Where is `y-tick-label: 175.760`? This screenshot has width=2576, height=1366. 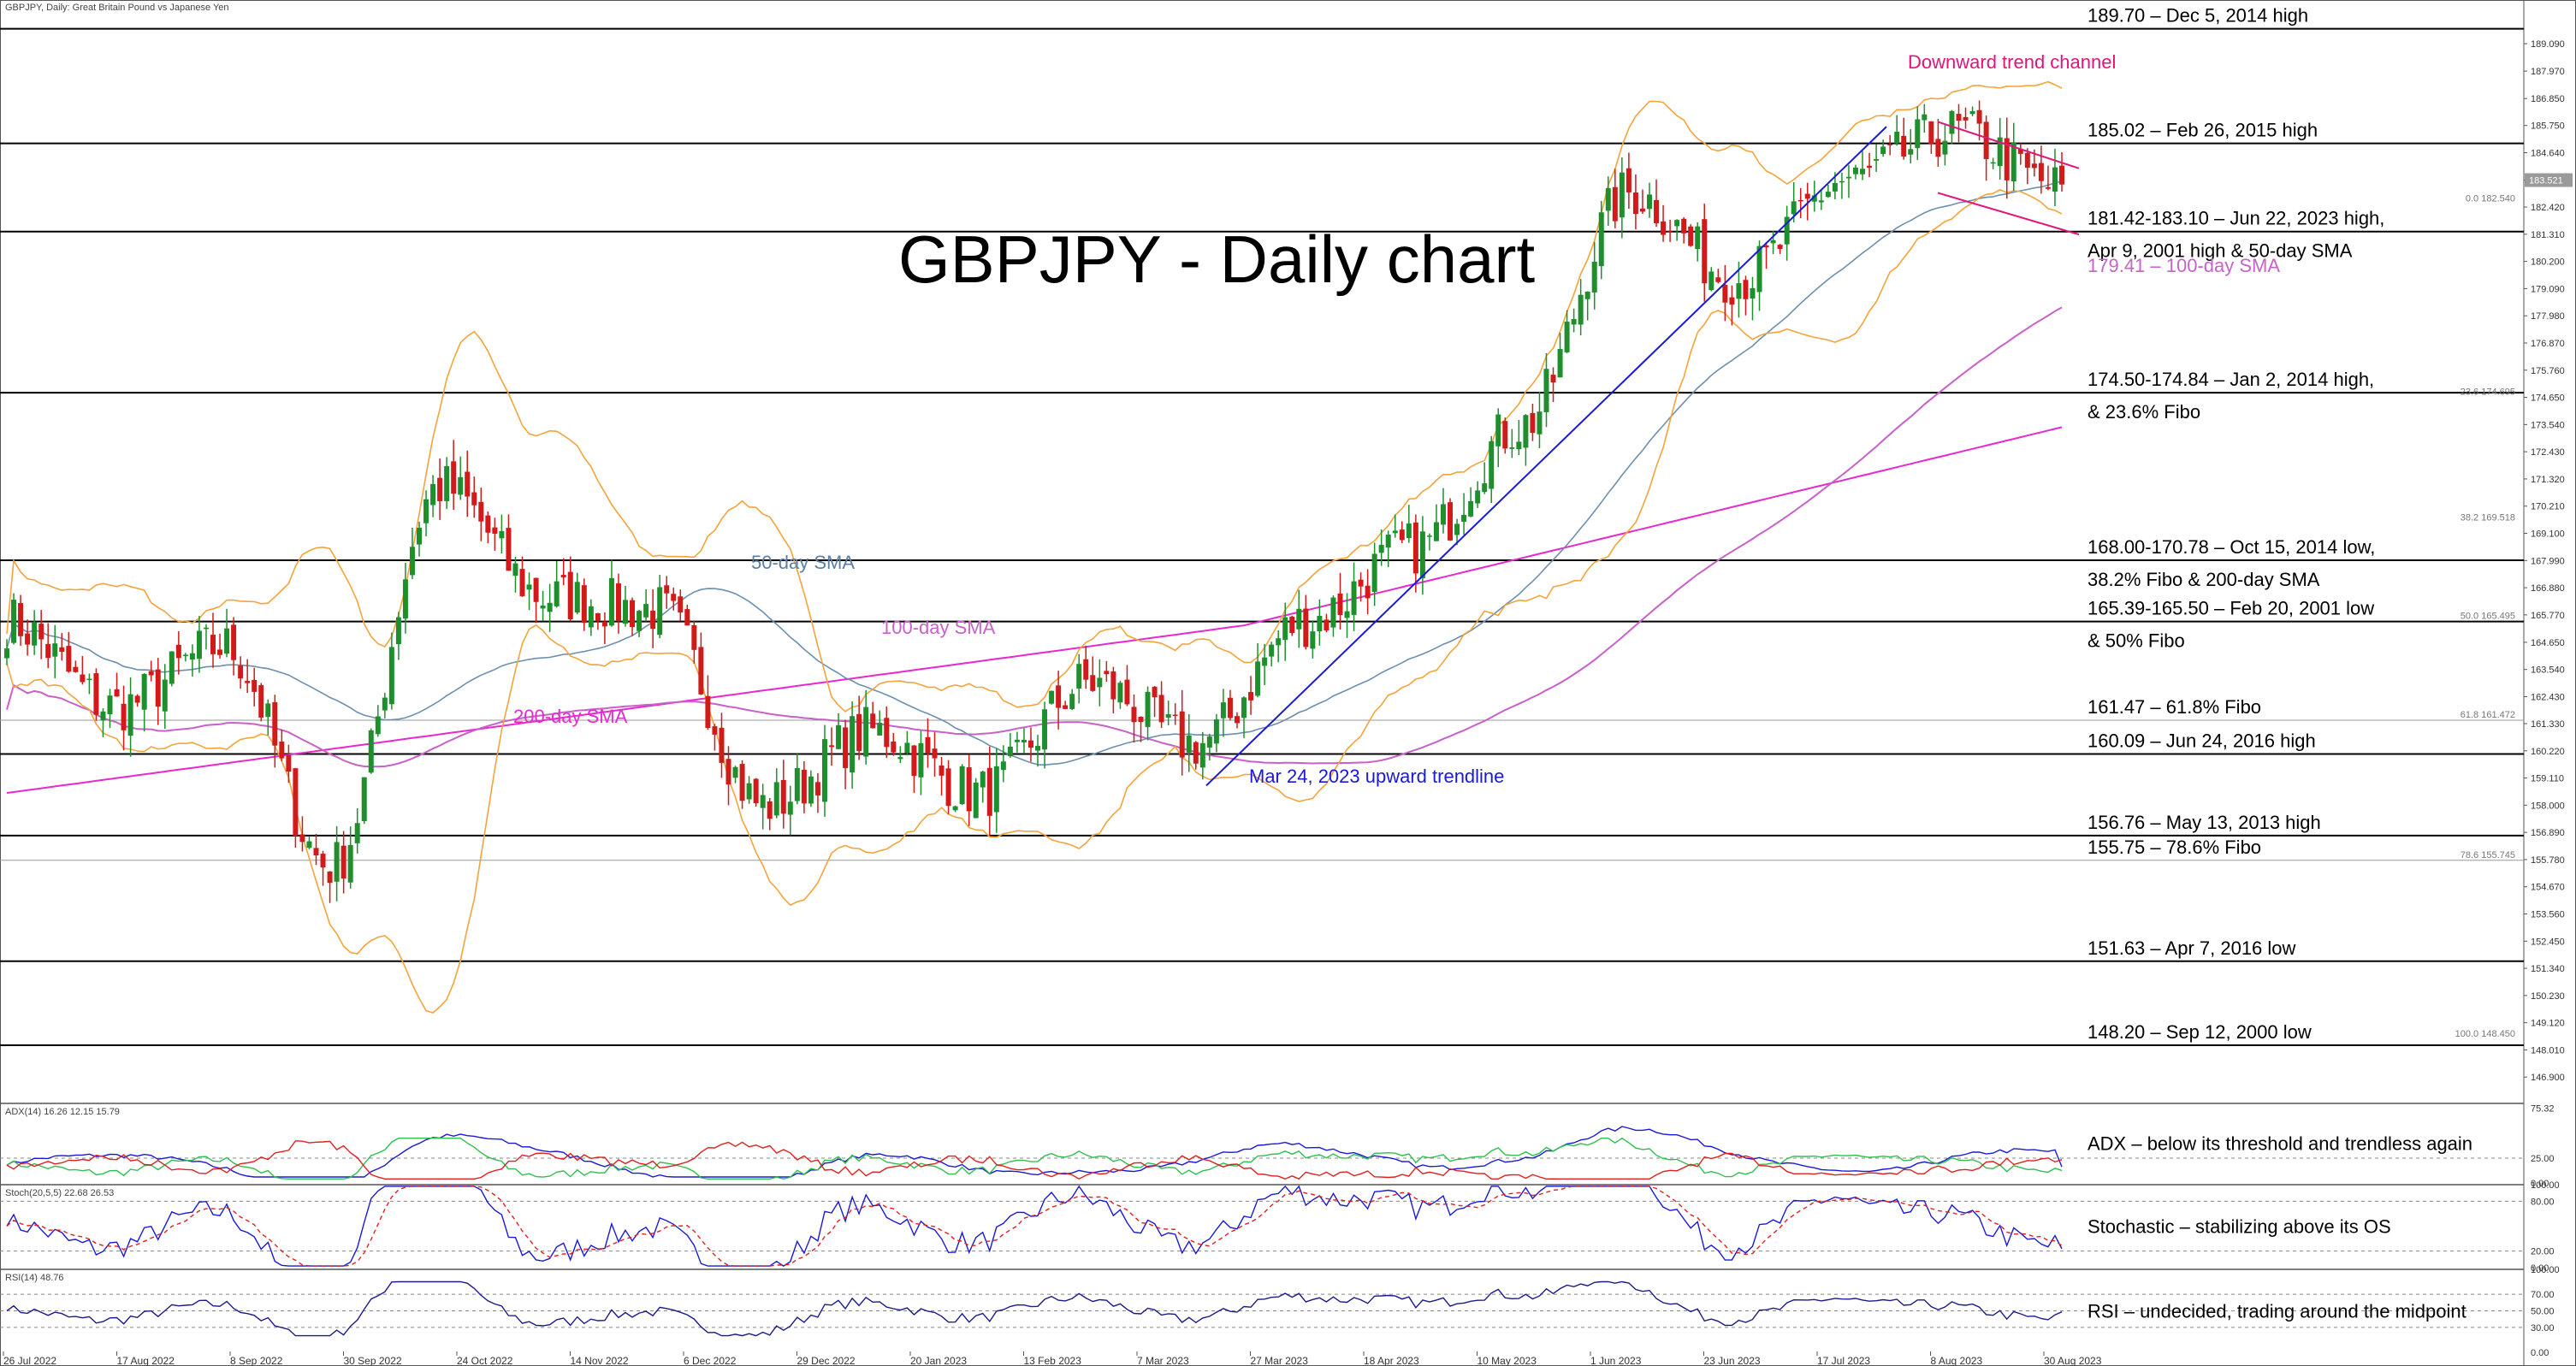 y-tick-label: 175.760 is located at coordinates (2548, 371).